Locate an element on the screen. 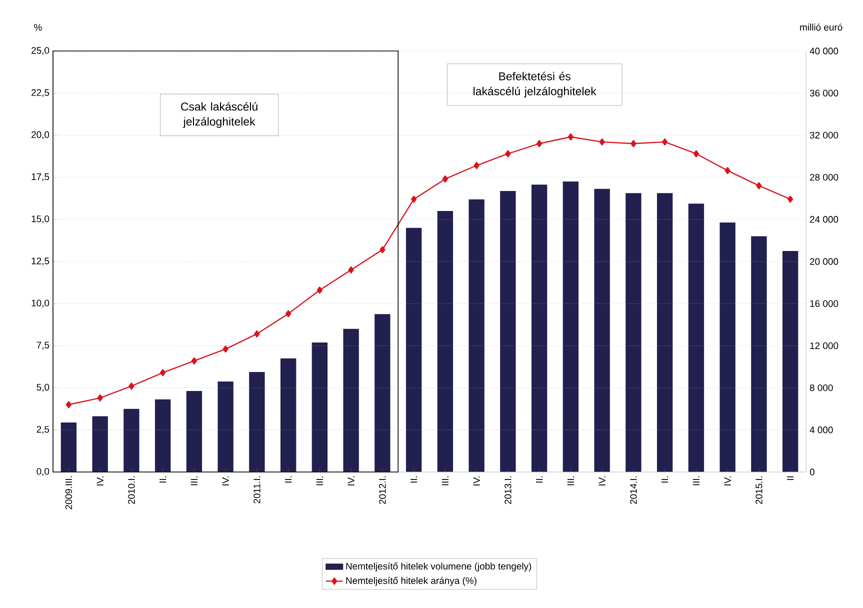 The width and height of the screenshot is (863, 608). y2-tick-label: 0 is located at coordinates (812, 472).